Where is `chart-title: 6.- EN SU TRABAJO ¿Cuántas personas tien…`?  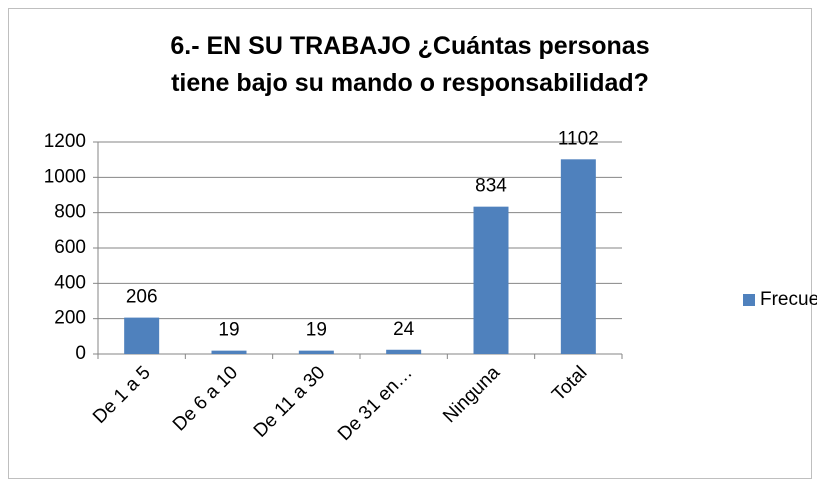
chart-title: 6.- EN SU TRABAJO ¿Cuántas personas tien… is located at coordinates (410, 64).